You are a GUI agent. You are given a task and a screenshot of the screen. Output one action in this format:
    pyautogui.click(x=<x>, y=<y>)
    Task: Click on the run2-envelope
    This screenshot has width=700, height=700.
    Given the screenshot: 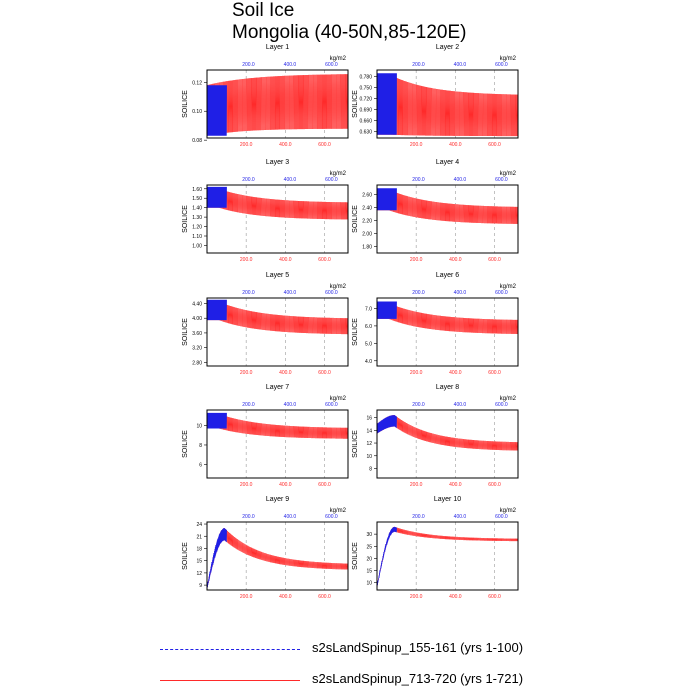 What is the action you would take?
    pyautogui.click(x=447, y=557)
    